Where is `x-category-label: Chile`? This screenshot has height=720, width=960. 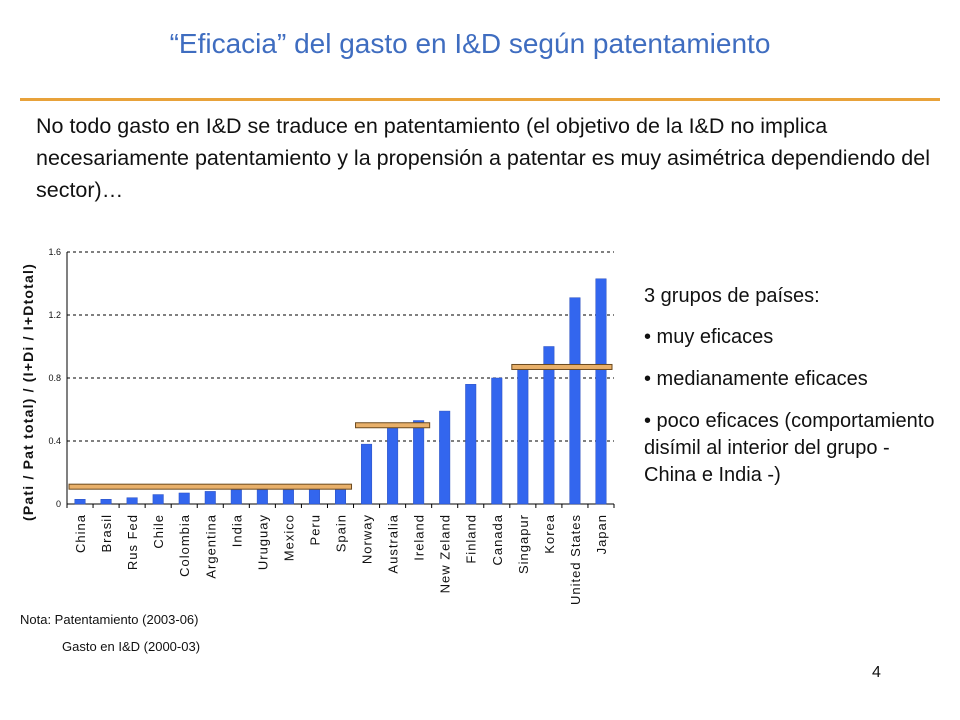 x-category-label: Chile is located at coordinates (158, 531).